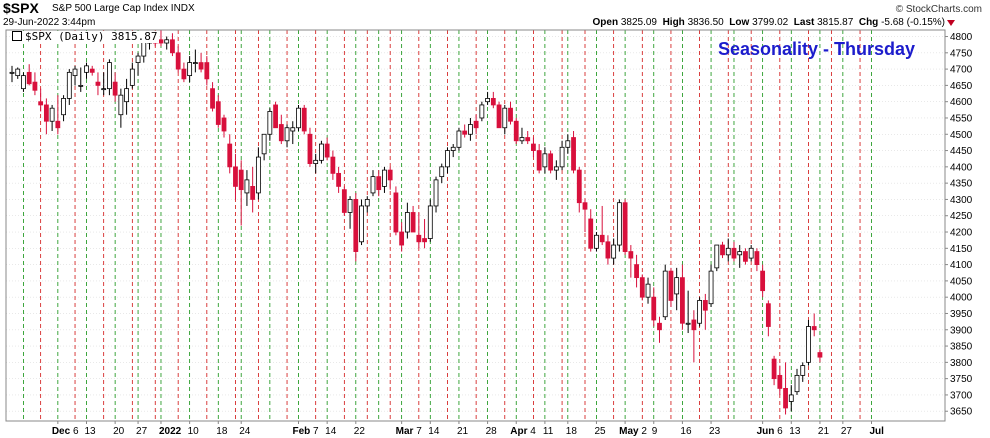 The image size is (990, 438). I want to click on x-tick-label: 27, so click(142, 431).